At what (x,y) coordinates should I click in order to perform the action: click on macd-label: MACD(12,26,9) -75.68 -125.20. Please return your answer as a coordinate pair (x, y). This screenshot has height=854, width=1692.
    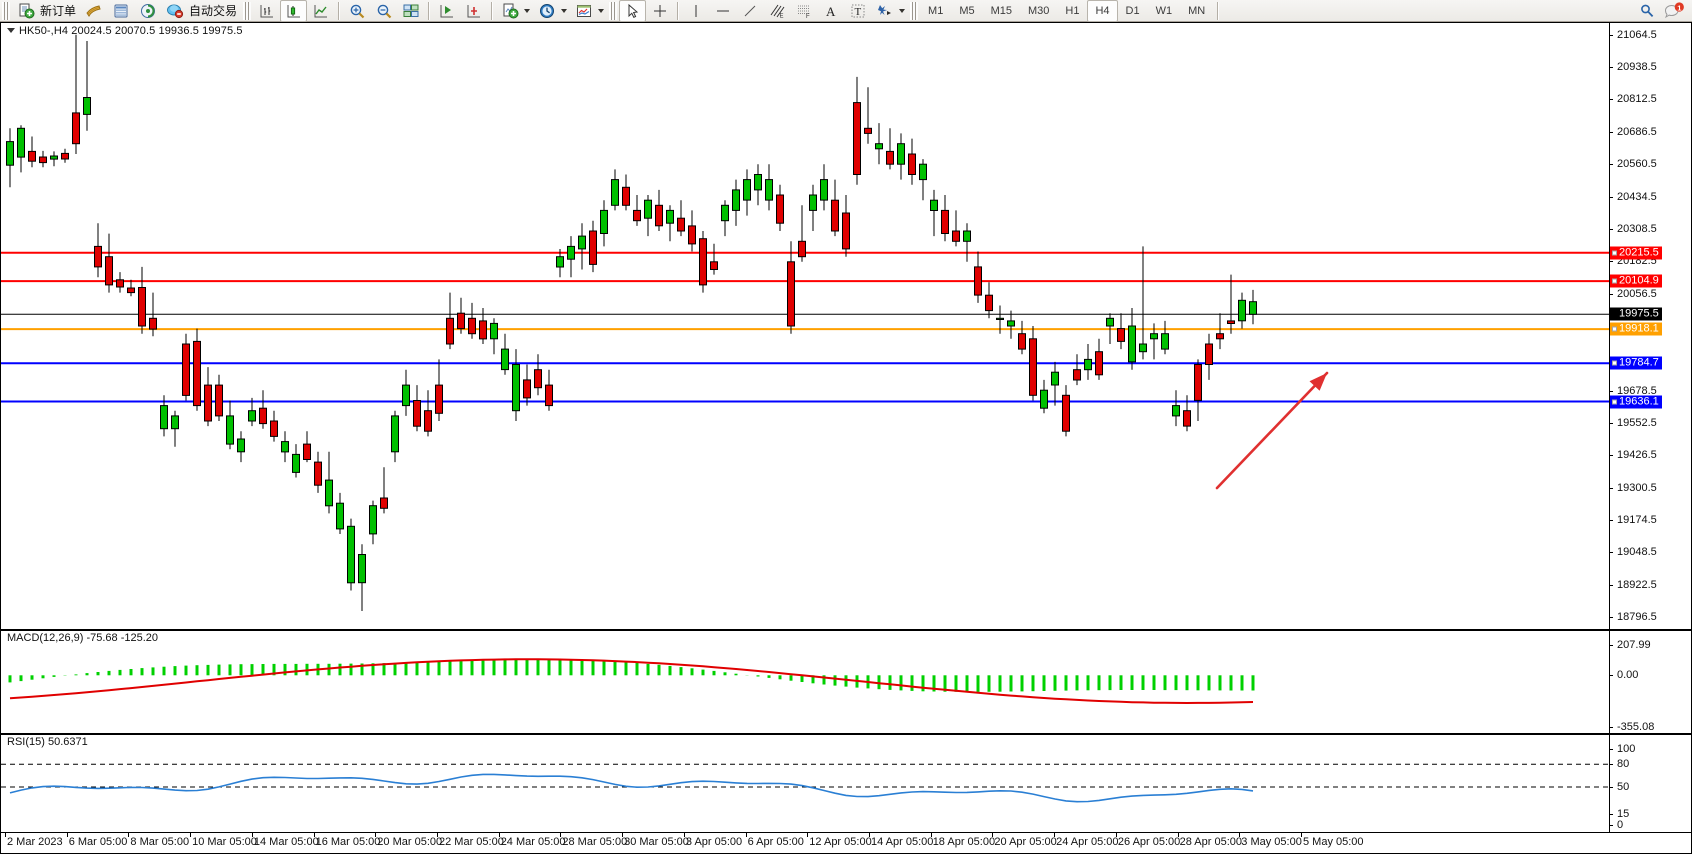
    Looking at the image, I should click on (83, 638).